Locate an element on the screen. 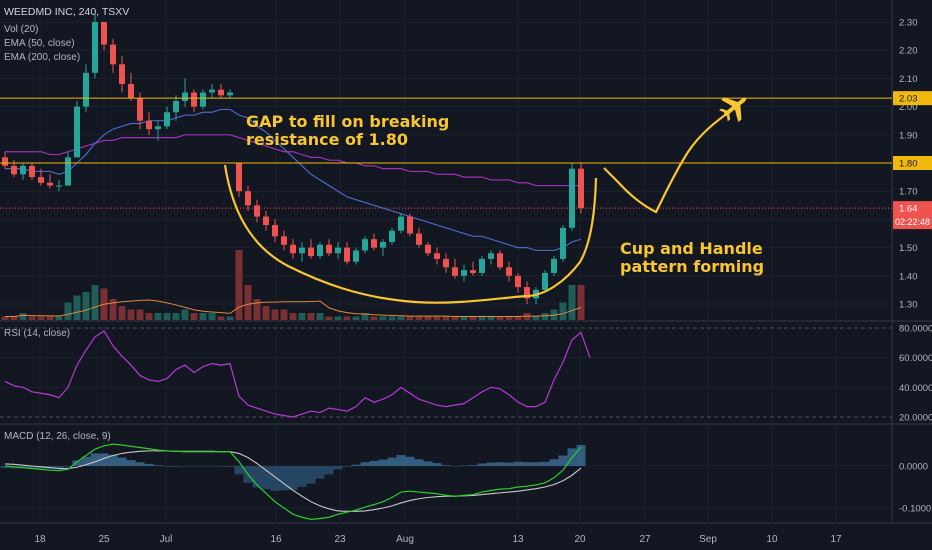 The image size is (932, 550). macd-tick-label: -0.1000 is located at coordinates (915, 509).